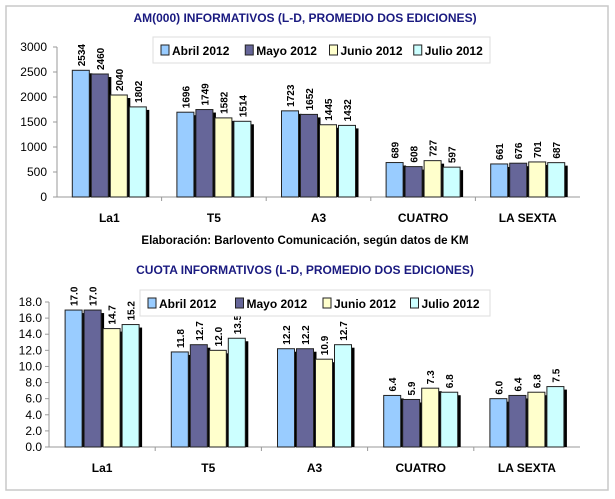  What do you see at coordinates (31, 334) in the screenshot?
I see `y-tick-label: 14.0` at bounding box center [31, 334].